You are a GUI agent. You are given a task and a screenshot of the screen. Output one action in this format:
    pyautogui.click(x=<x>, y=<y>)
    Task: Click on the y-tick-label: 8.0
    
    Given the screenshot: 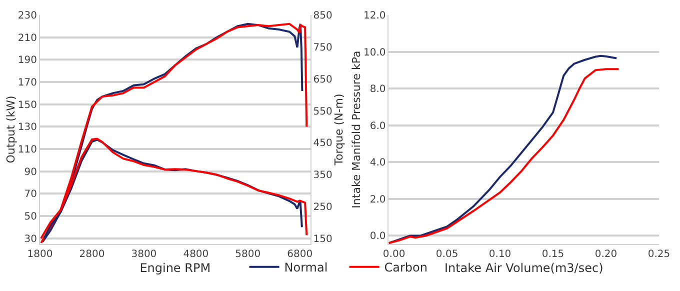 What is the action you would take?
    pyautogui.click(x=378, y=90)
    